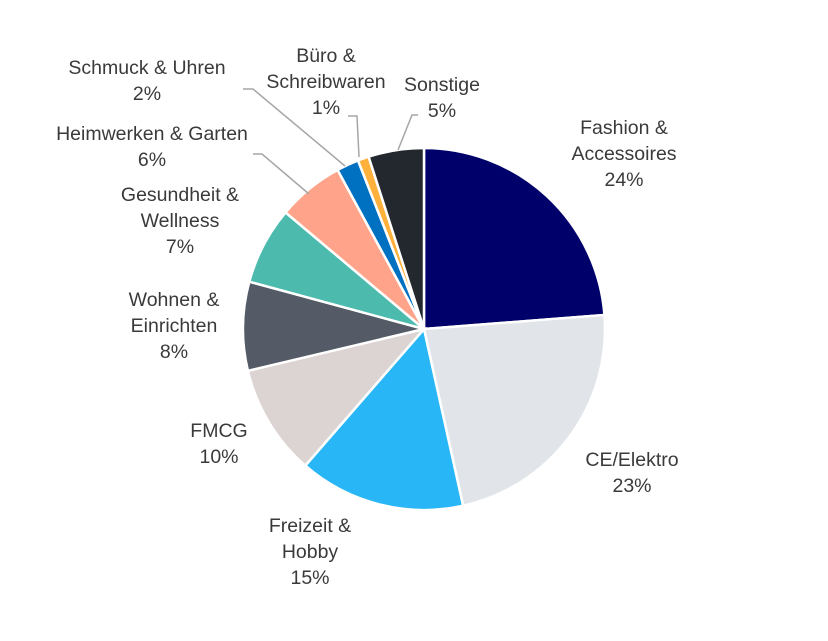 The image size is (828, 641). What do you see at coordinates (180, 195) in the screenshot?
I see `slice-category-label: Gesundheit &` at bounding box center [180, 195].